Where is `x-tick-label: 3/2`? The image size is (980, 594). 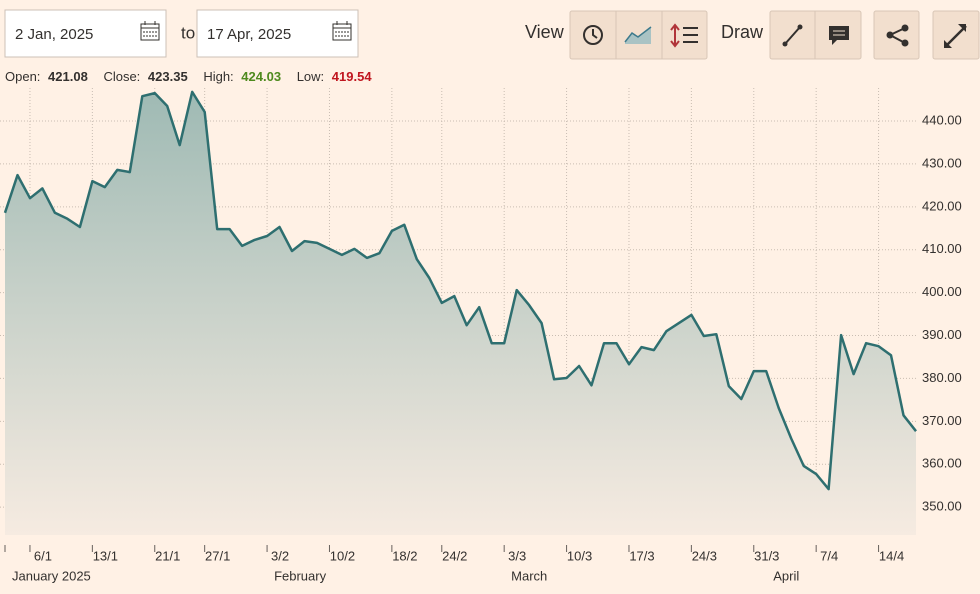 x-tick-label: 3/2 is located at coordinates (280, 555).